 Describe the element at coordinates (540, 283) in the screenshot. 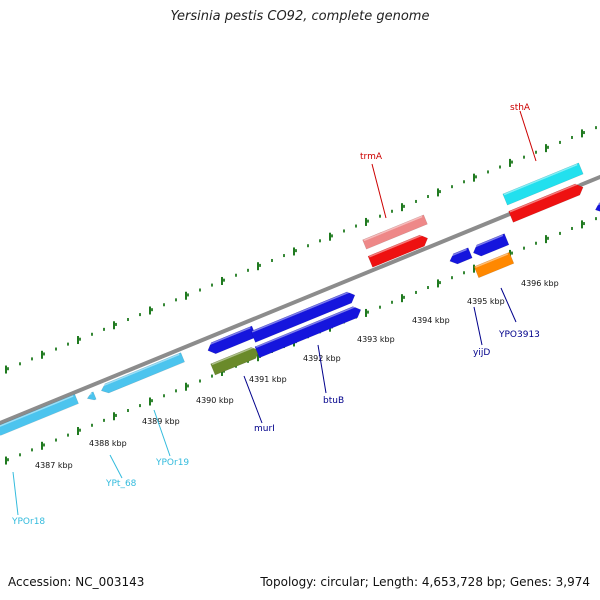

I see `ruler-label: 4396 kbp` at that location.